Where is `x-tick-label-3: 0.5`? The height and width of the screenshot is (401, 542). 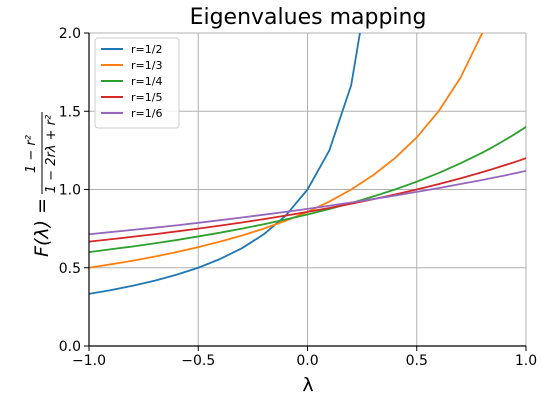
x-tick-label-3: 0.5 is located at coordinates (417, 361).